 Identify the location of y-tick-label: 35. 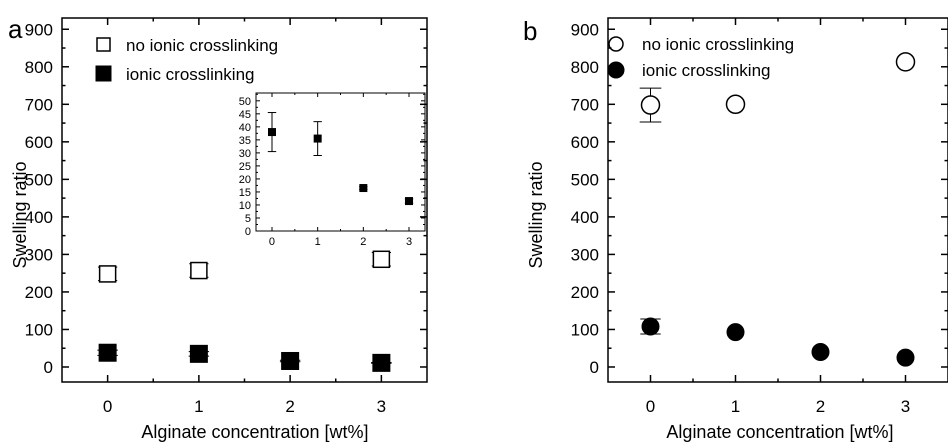
(245, 141).